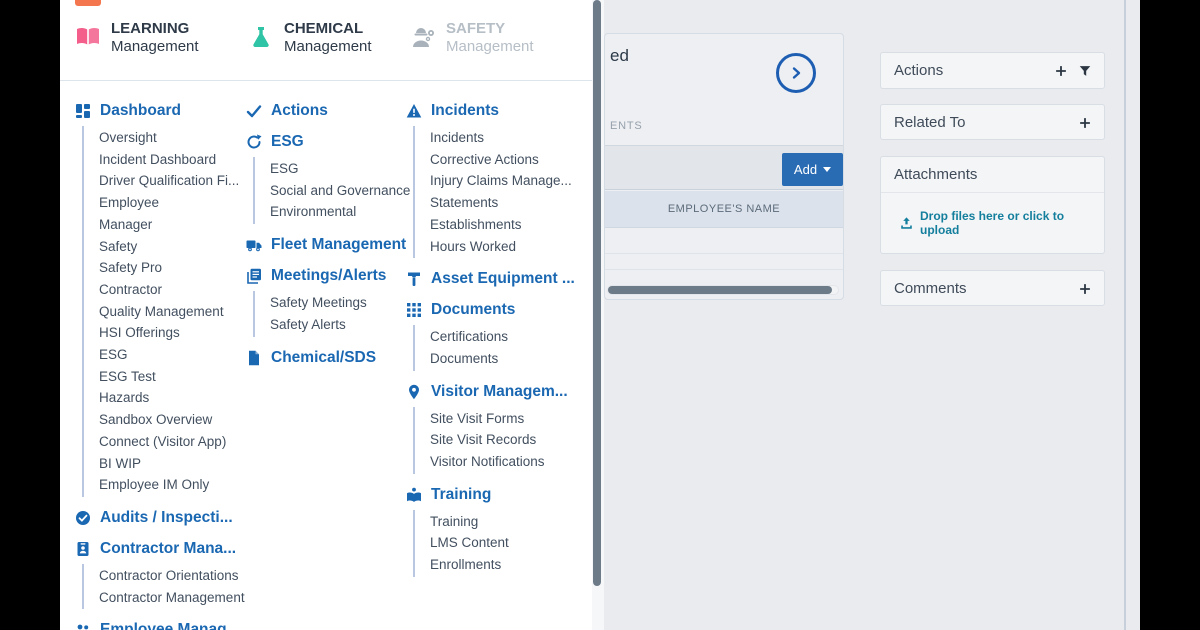 This screenshot has width=1200, height=630. I want to click on menu-sub-item: Incidents, so click(457, 137).